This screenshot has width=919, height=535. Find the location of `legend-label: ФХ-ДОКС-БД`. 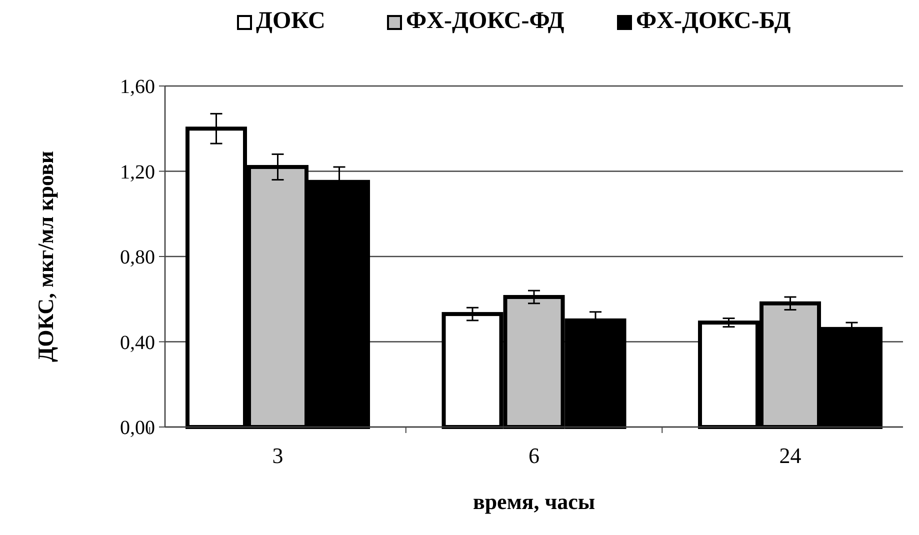

legend-label: ФХ-ДОКС-БД is located at coordinates (714, 21).